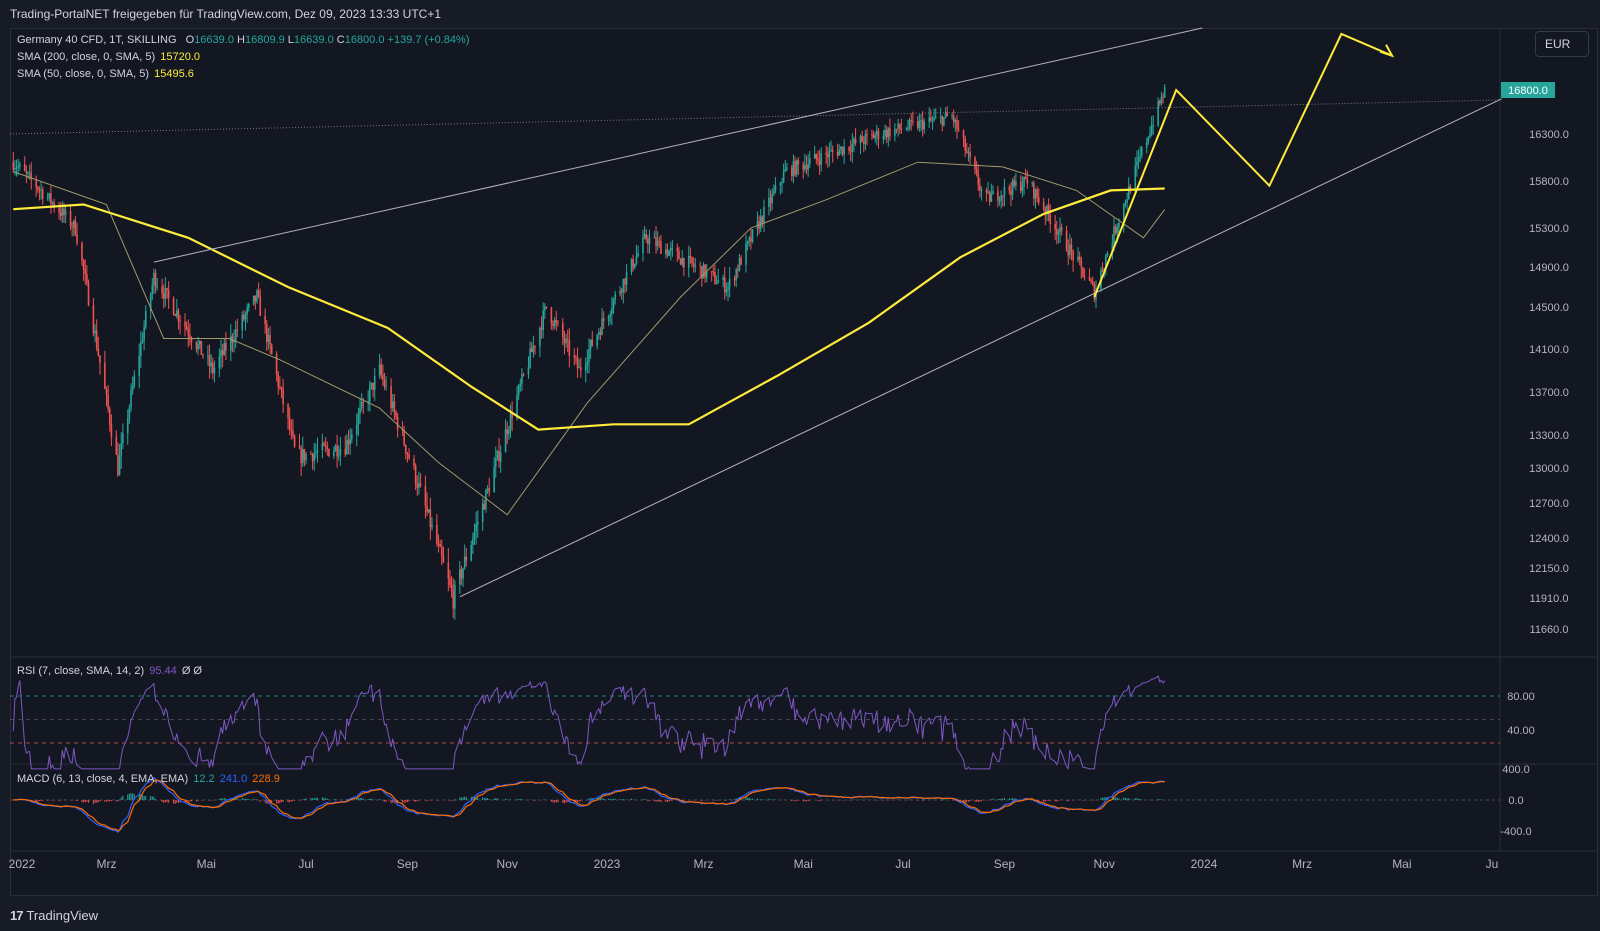  I want to click on dotted-level-line, so click(755, 117).